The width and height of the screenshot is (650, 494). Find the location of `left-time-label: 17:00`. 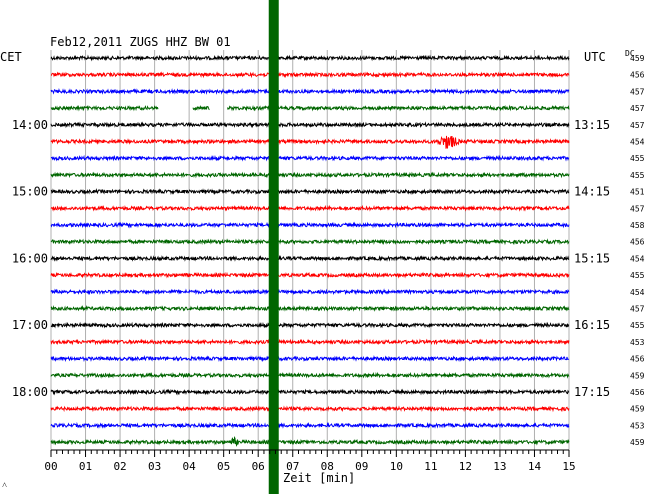

left-time-label: 17:00 is located at coordinates (30, 325).